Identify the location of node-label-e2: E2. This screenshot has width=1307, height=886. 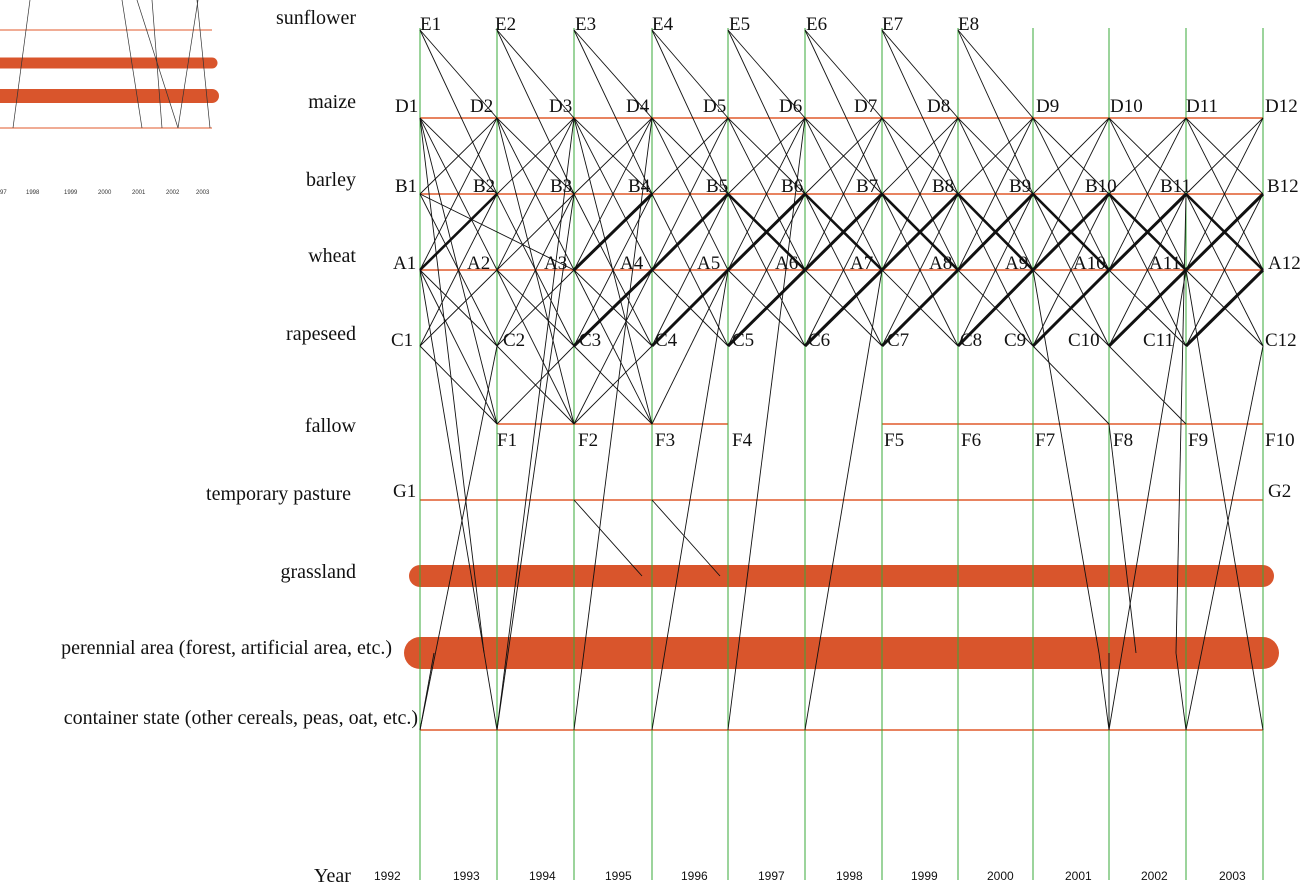
(505, 24).